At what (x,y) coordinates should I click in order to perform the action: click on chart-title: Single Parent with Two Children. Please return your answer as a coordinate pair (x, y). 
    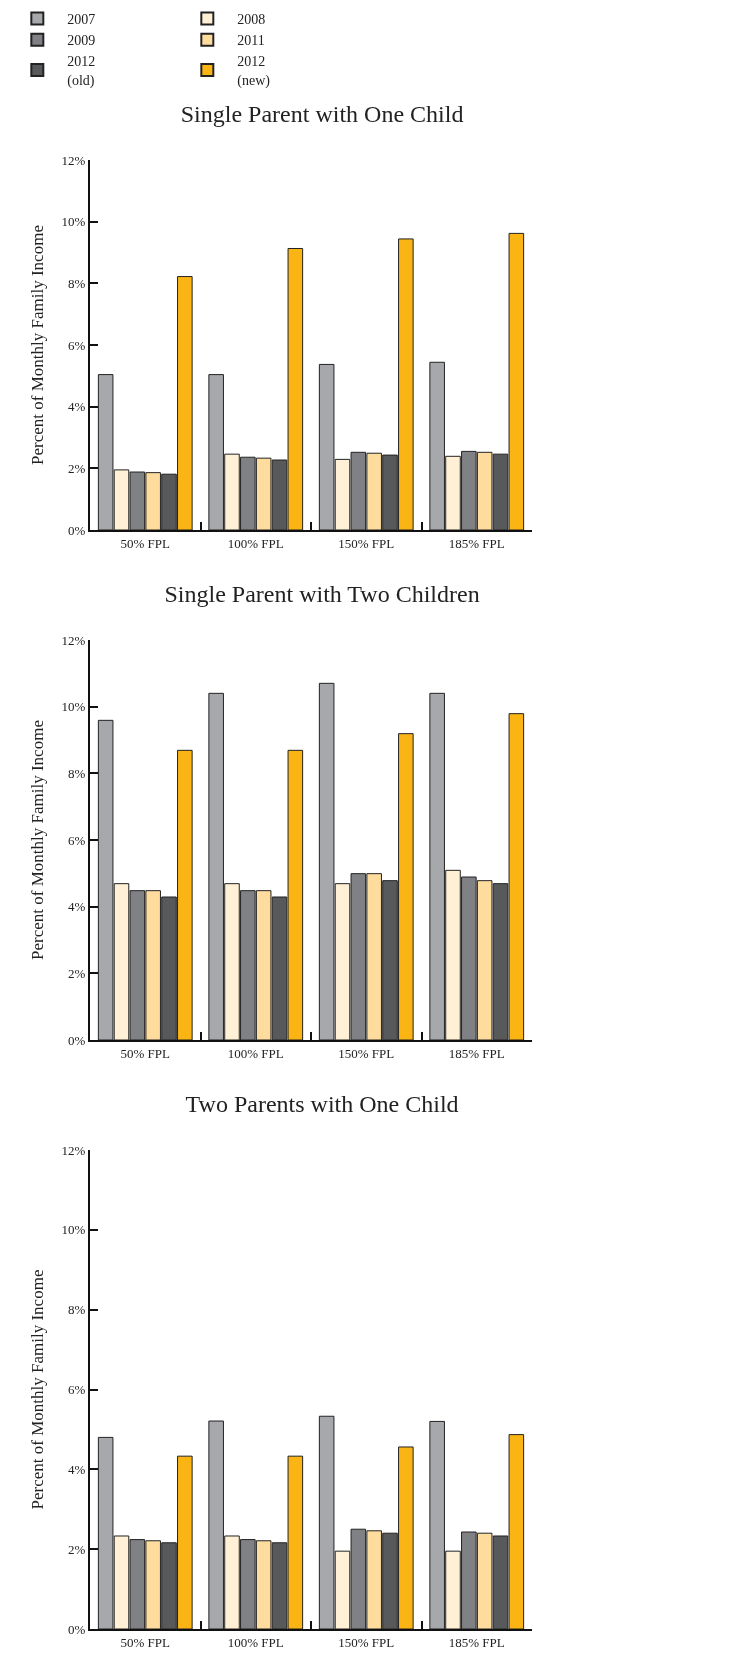
    Looking at the image, I should click on (322, 593).